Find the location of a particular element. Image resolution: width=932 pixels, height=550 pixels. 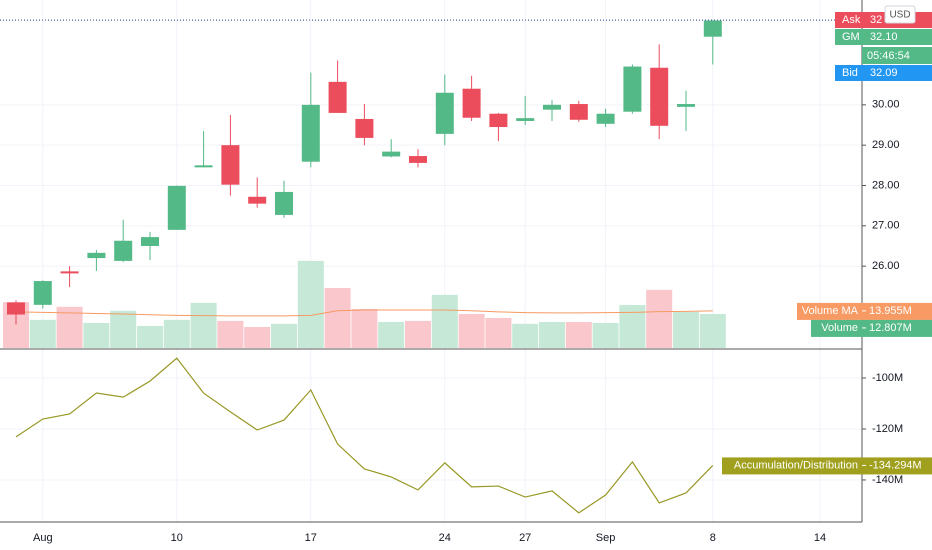

x-tick-label: 14 is located at coordinates (820, 538).